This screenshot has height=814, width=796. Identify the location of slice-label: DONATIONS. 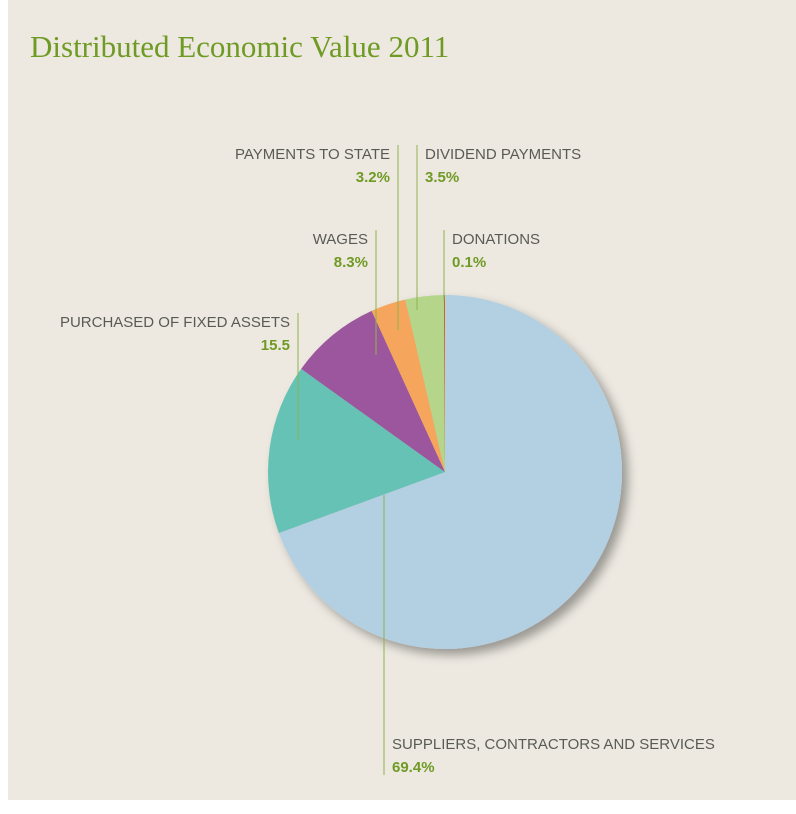
(496, 239).